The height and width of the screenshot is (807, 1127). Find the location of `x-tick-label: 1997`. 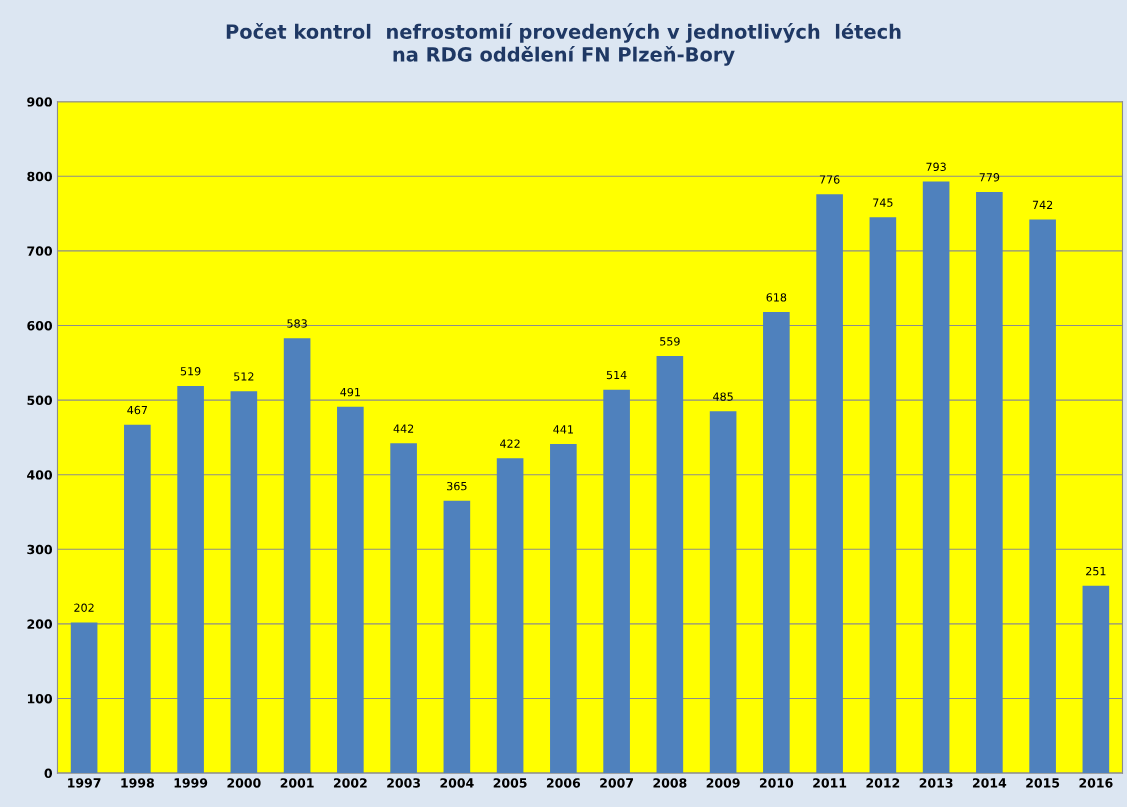

x-tick-label: 1997 is located at coordinates (84, 783).